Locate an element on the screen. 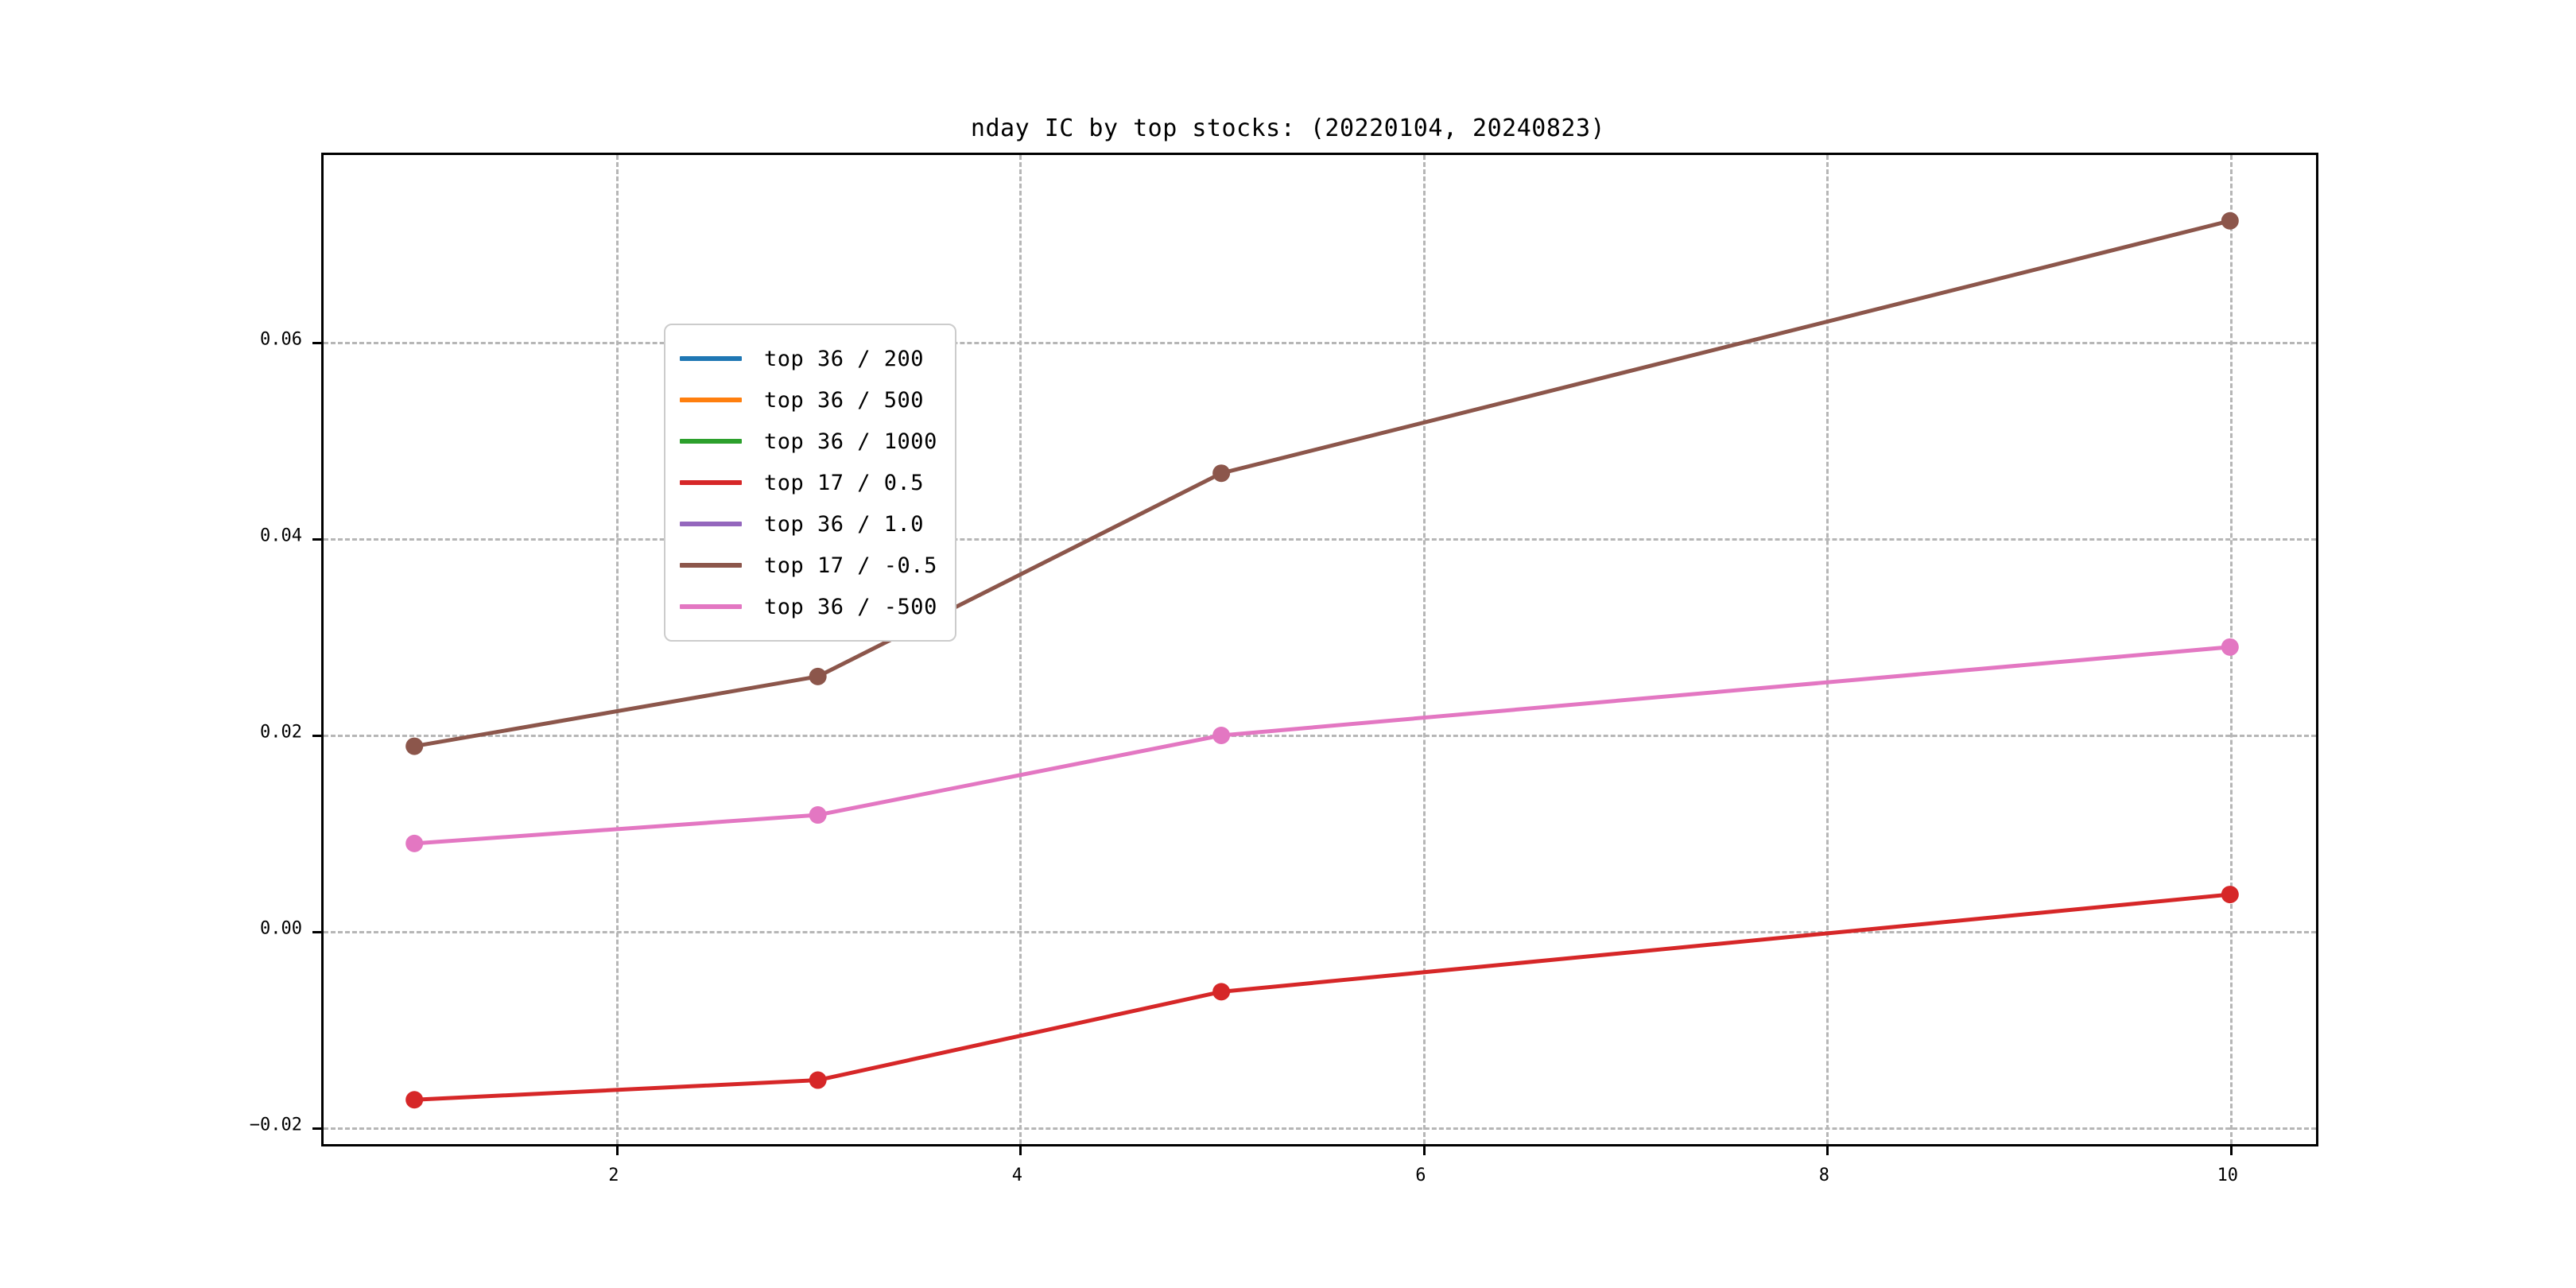 Image resolution: width=2576 pixels, height=1288 pixels. y-axis-tick-labels: 0.06 0.04 0.02 0.00 −0.02 is located at coordinates (161, 649).